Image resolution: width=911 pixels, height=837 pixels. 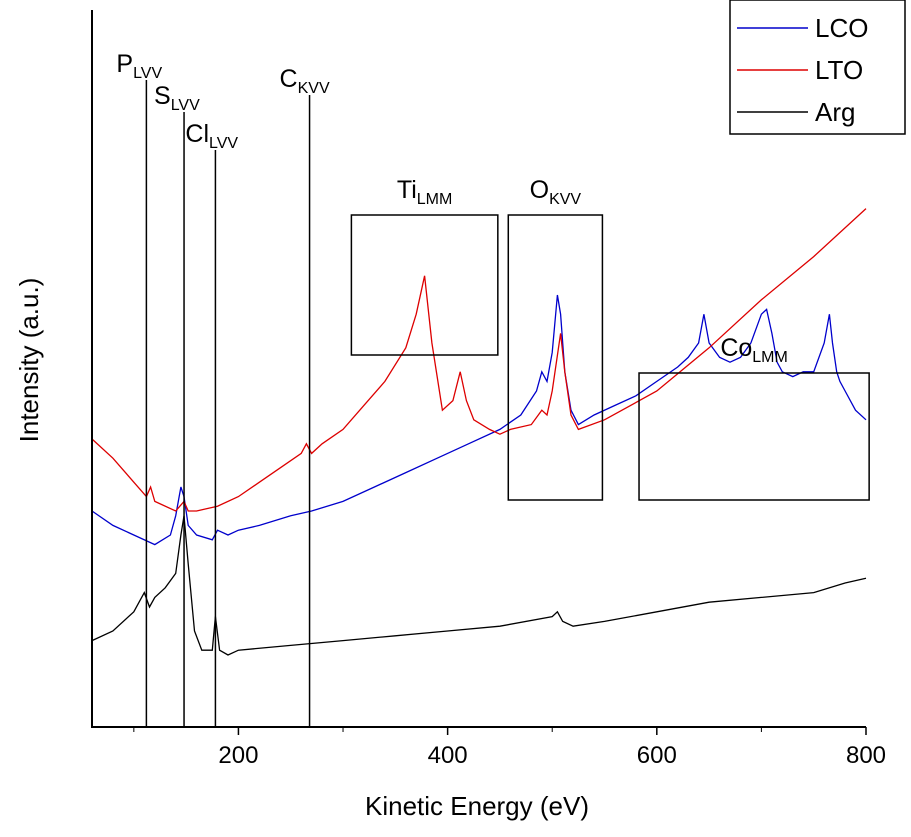 What do you see at coordinates (479, 585) in the screenshot?
I see `series-line-arg` at bounding box center [479, 585].